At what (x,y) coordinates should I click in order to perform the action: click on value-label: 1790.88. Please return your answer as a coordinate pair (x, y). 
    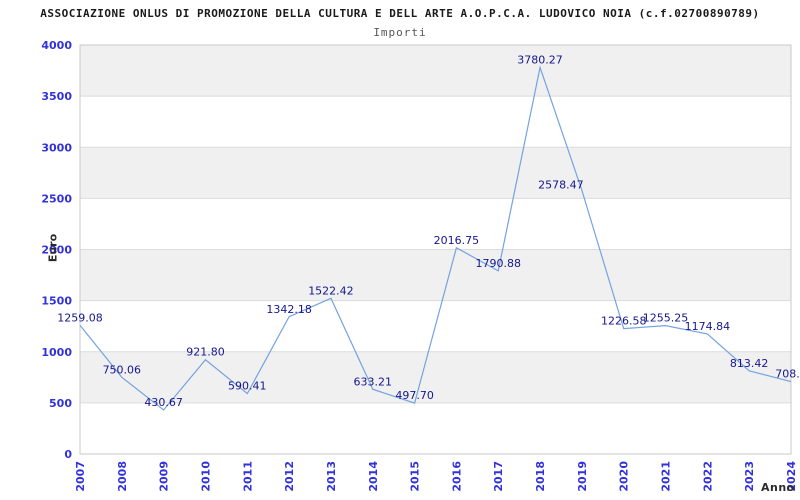
    Looking at the image, I should click on (498, 263).